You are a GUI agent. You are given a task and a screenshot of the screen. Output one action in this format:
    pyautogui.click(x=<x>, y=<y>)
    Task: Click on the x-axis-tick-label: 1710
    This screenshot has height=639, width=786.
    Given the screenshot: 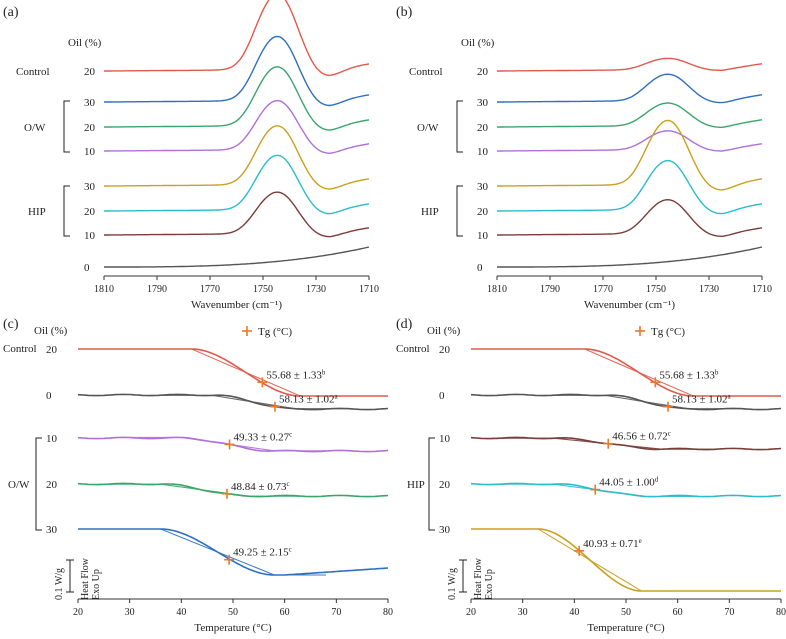 What is the action you would take?
    pyautogui.click(x=369, y=289)
    